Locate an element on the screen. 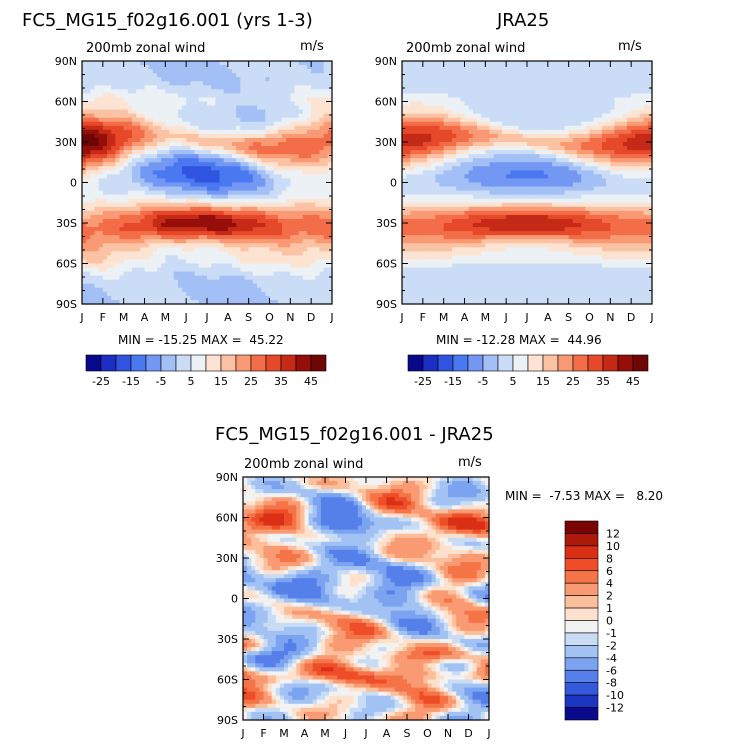  colorbar-box is located at coordinates (138, 363).